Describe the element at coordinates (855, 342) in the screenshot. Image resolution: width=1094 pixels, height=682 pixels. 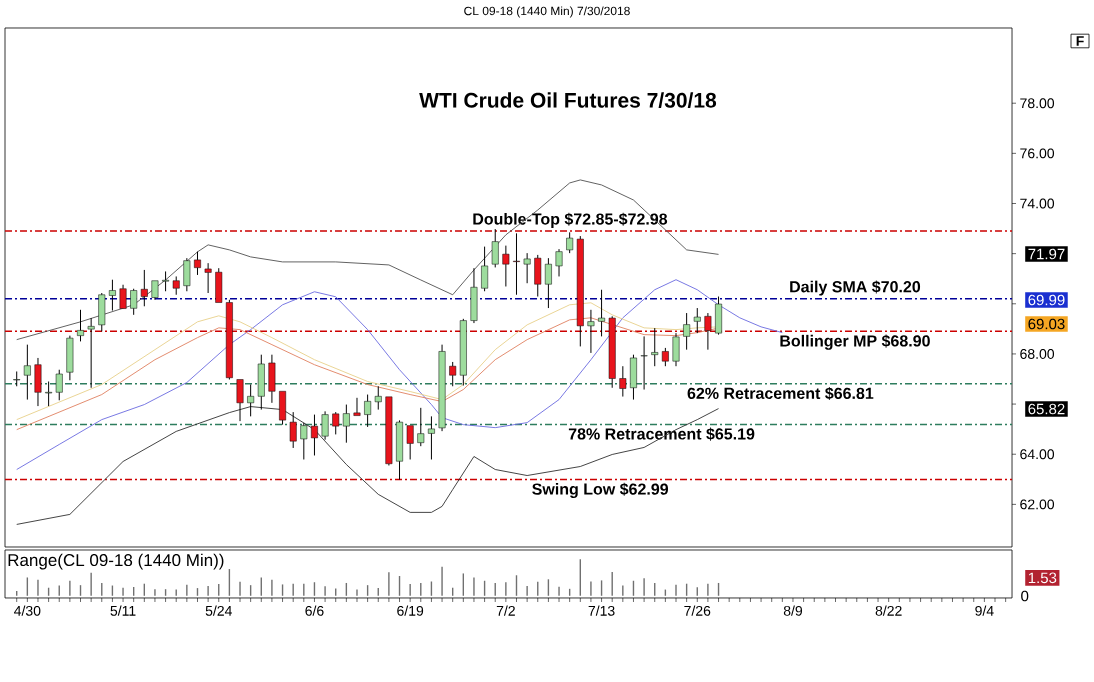
I see `ref-line-label: Bollinger MP $68.90` at that location.